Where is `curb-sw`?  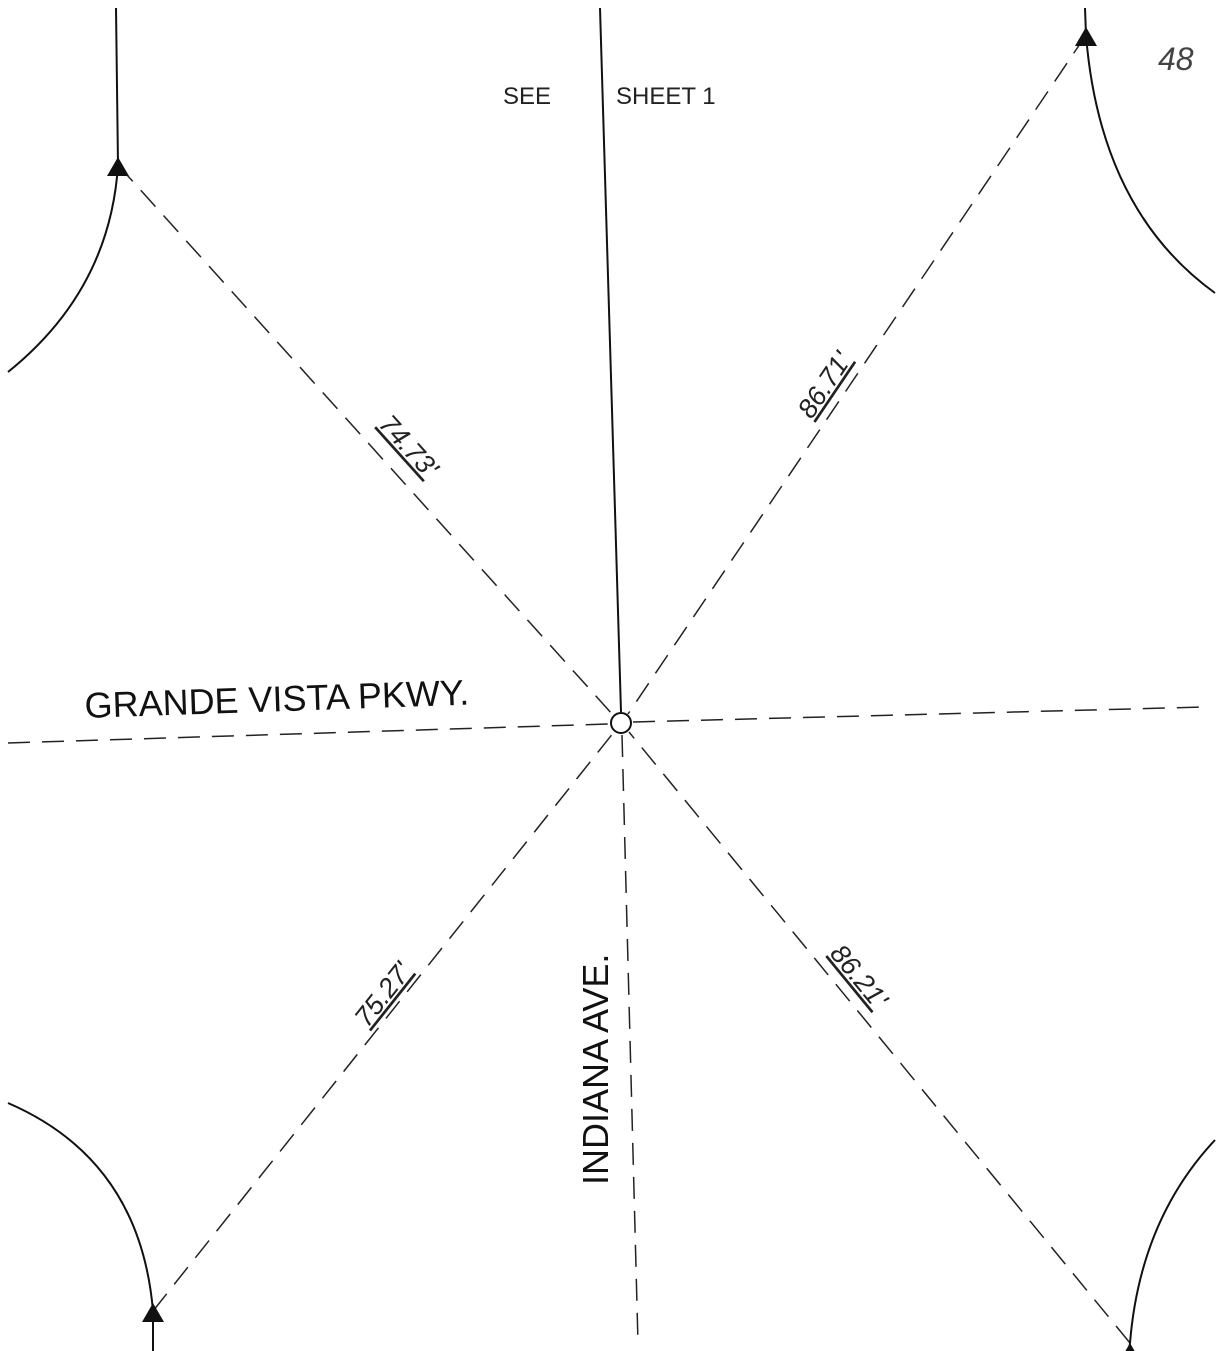 curb-sw is located at coordinates (80, 1226).